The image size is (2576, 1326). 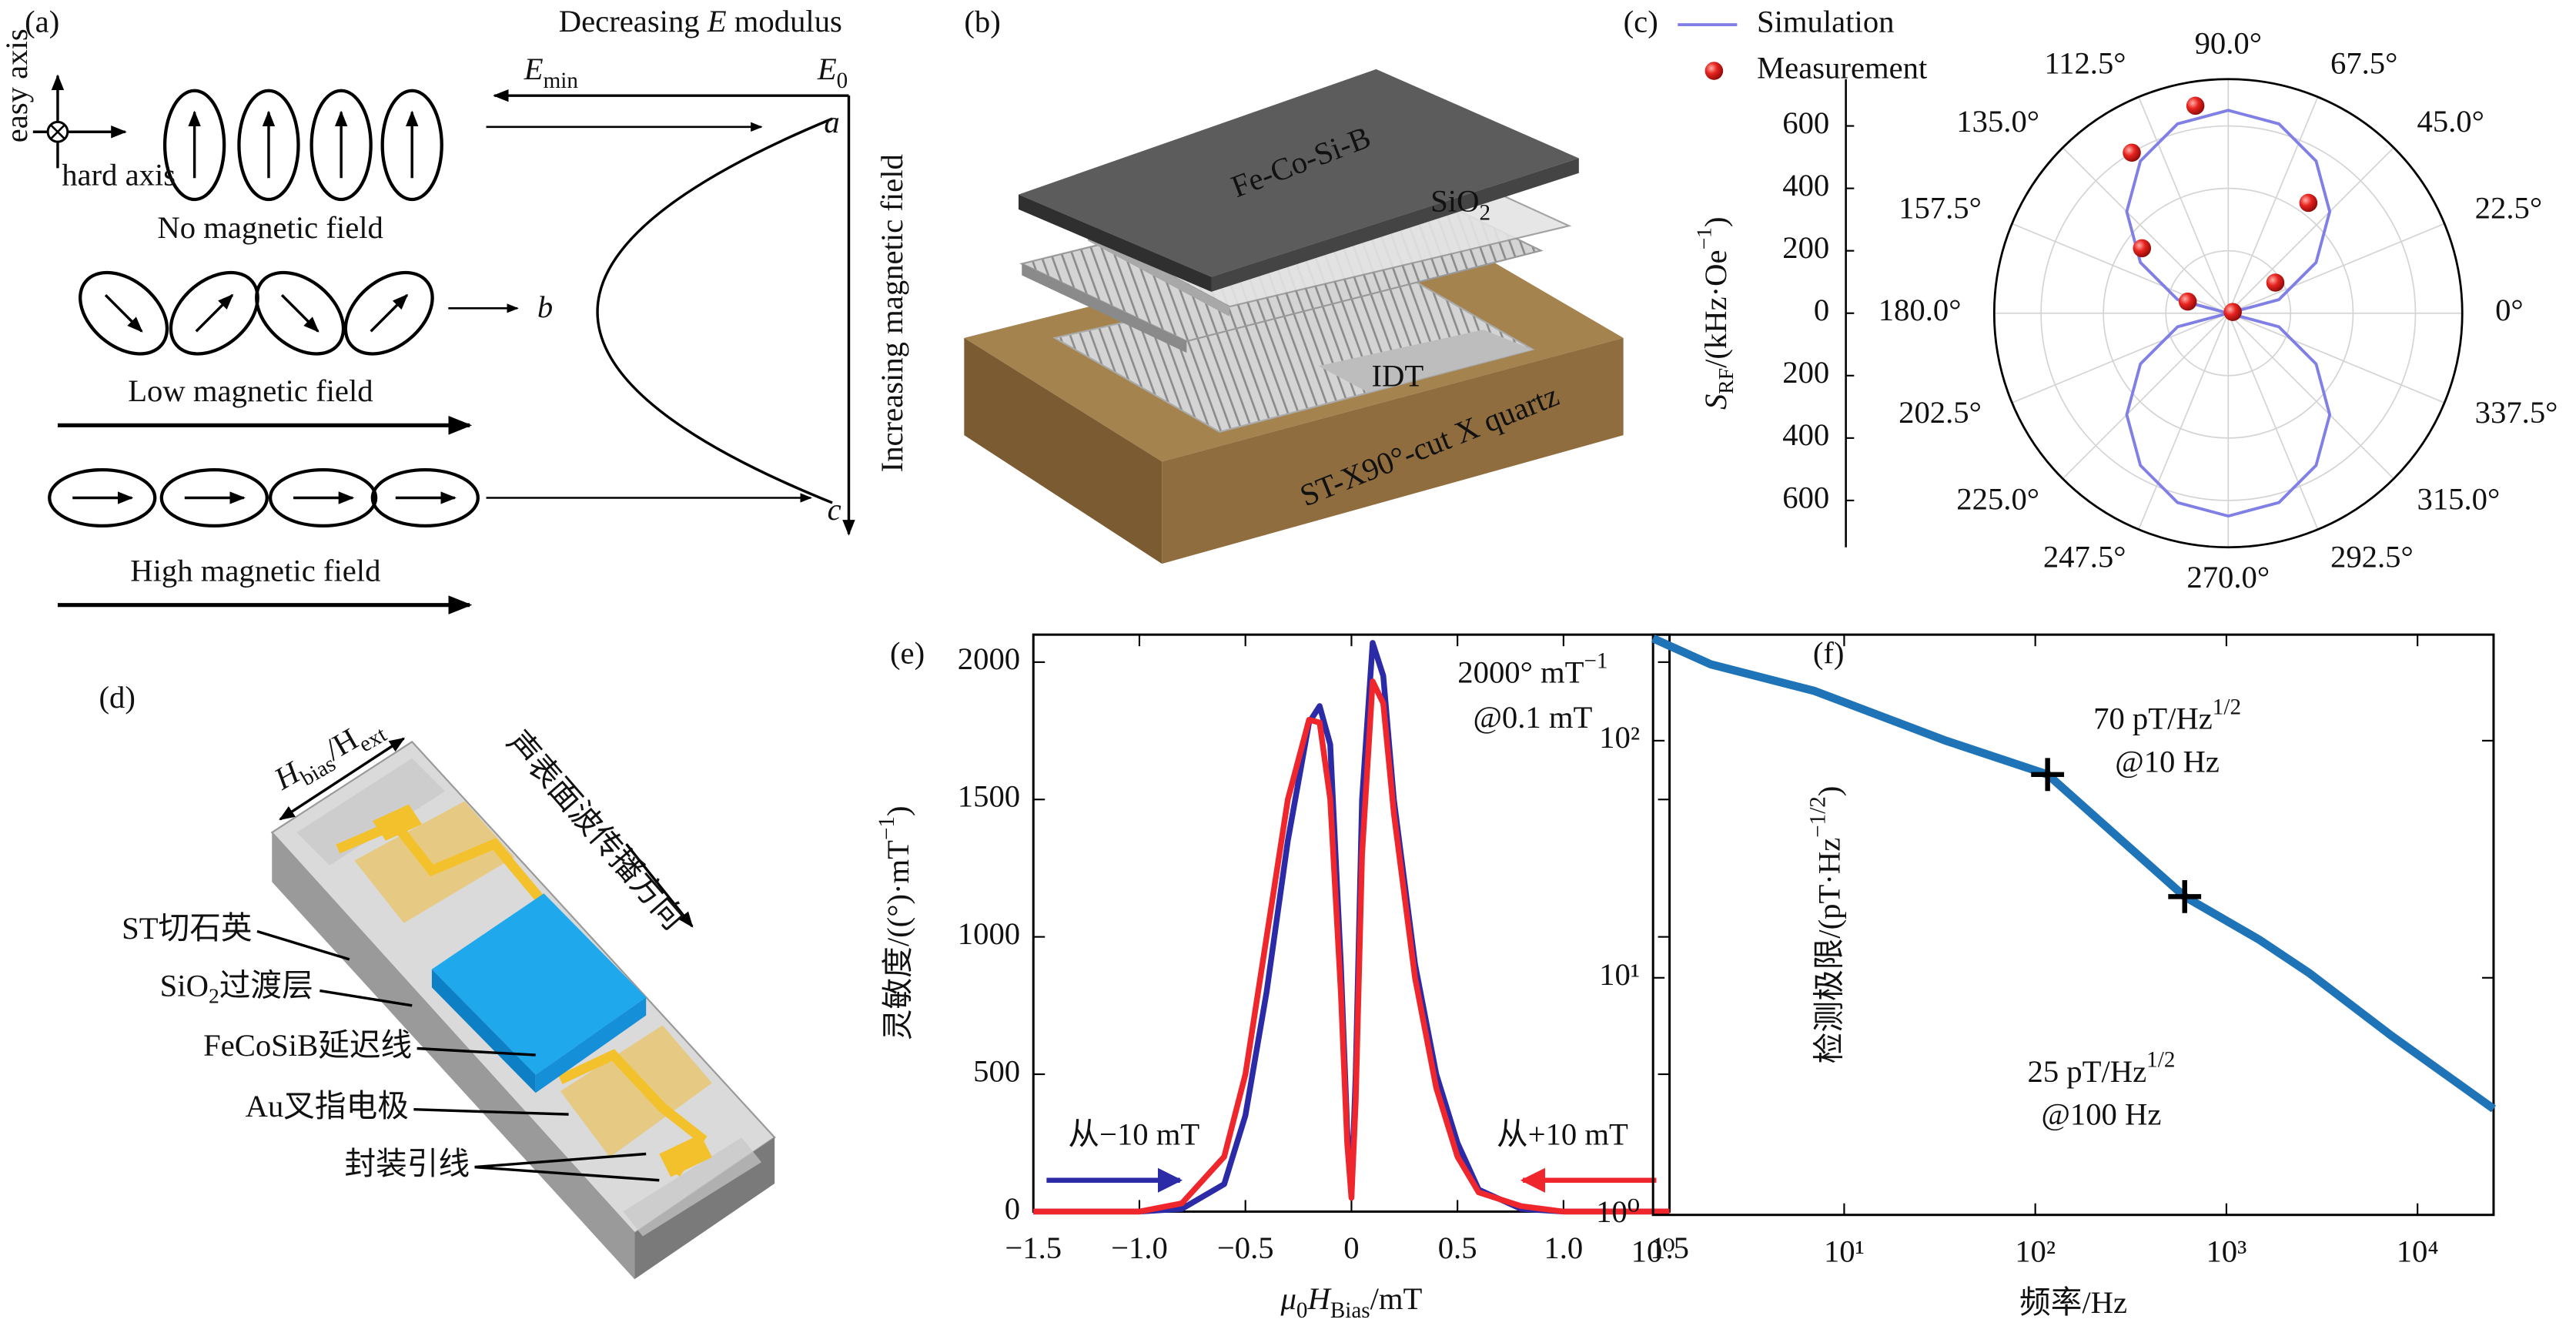 What do you see at coordinates (444, 344) in the screenshot?
I see `panel-a-drawing` at bounding box center [444, 344].